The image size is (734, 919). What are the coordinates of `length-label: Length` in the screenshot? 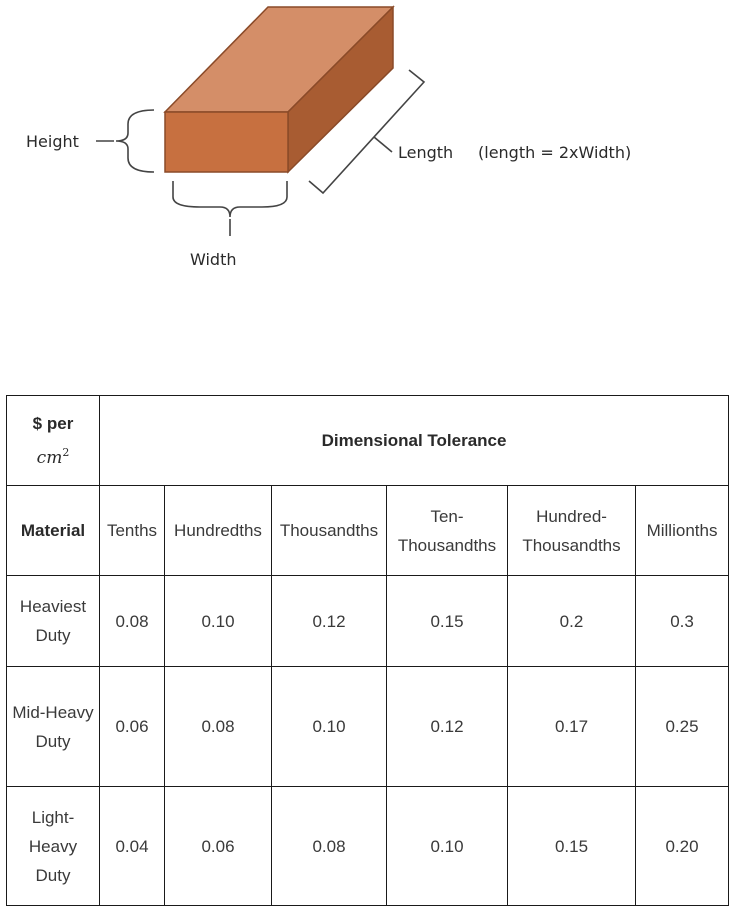 It's located at (425, 152).